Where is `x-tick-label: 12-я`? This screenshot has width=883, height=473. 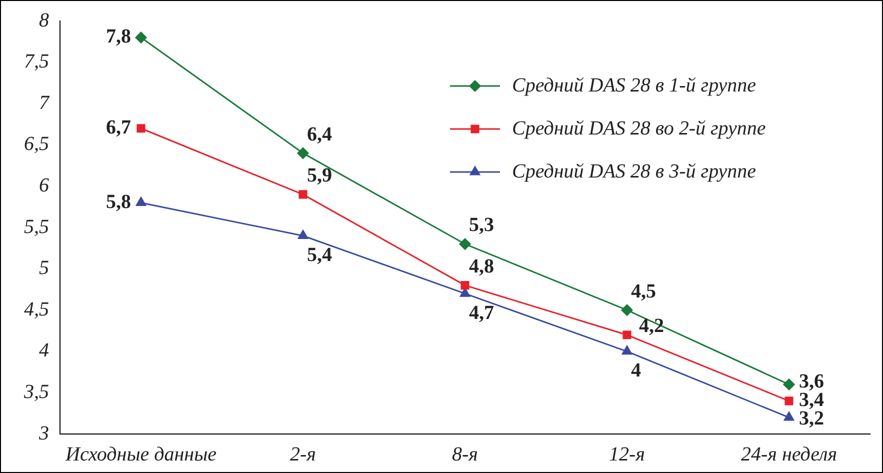 x-tick-label: 12-я is located at coordinates (627, 454).